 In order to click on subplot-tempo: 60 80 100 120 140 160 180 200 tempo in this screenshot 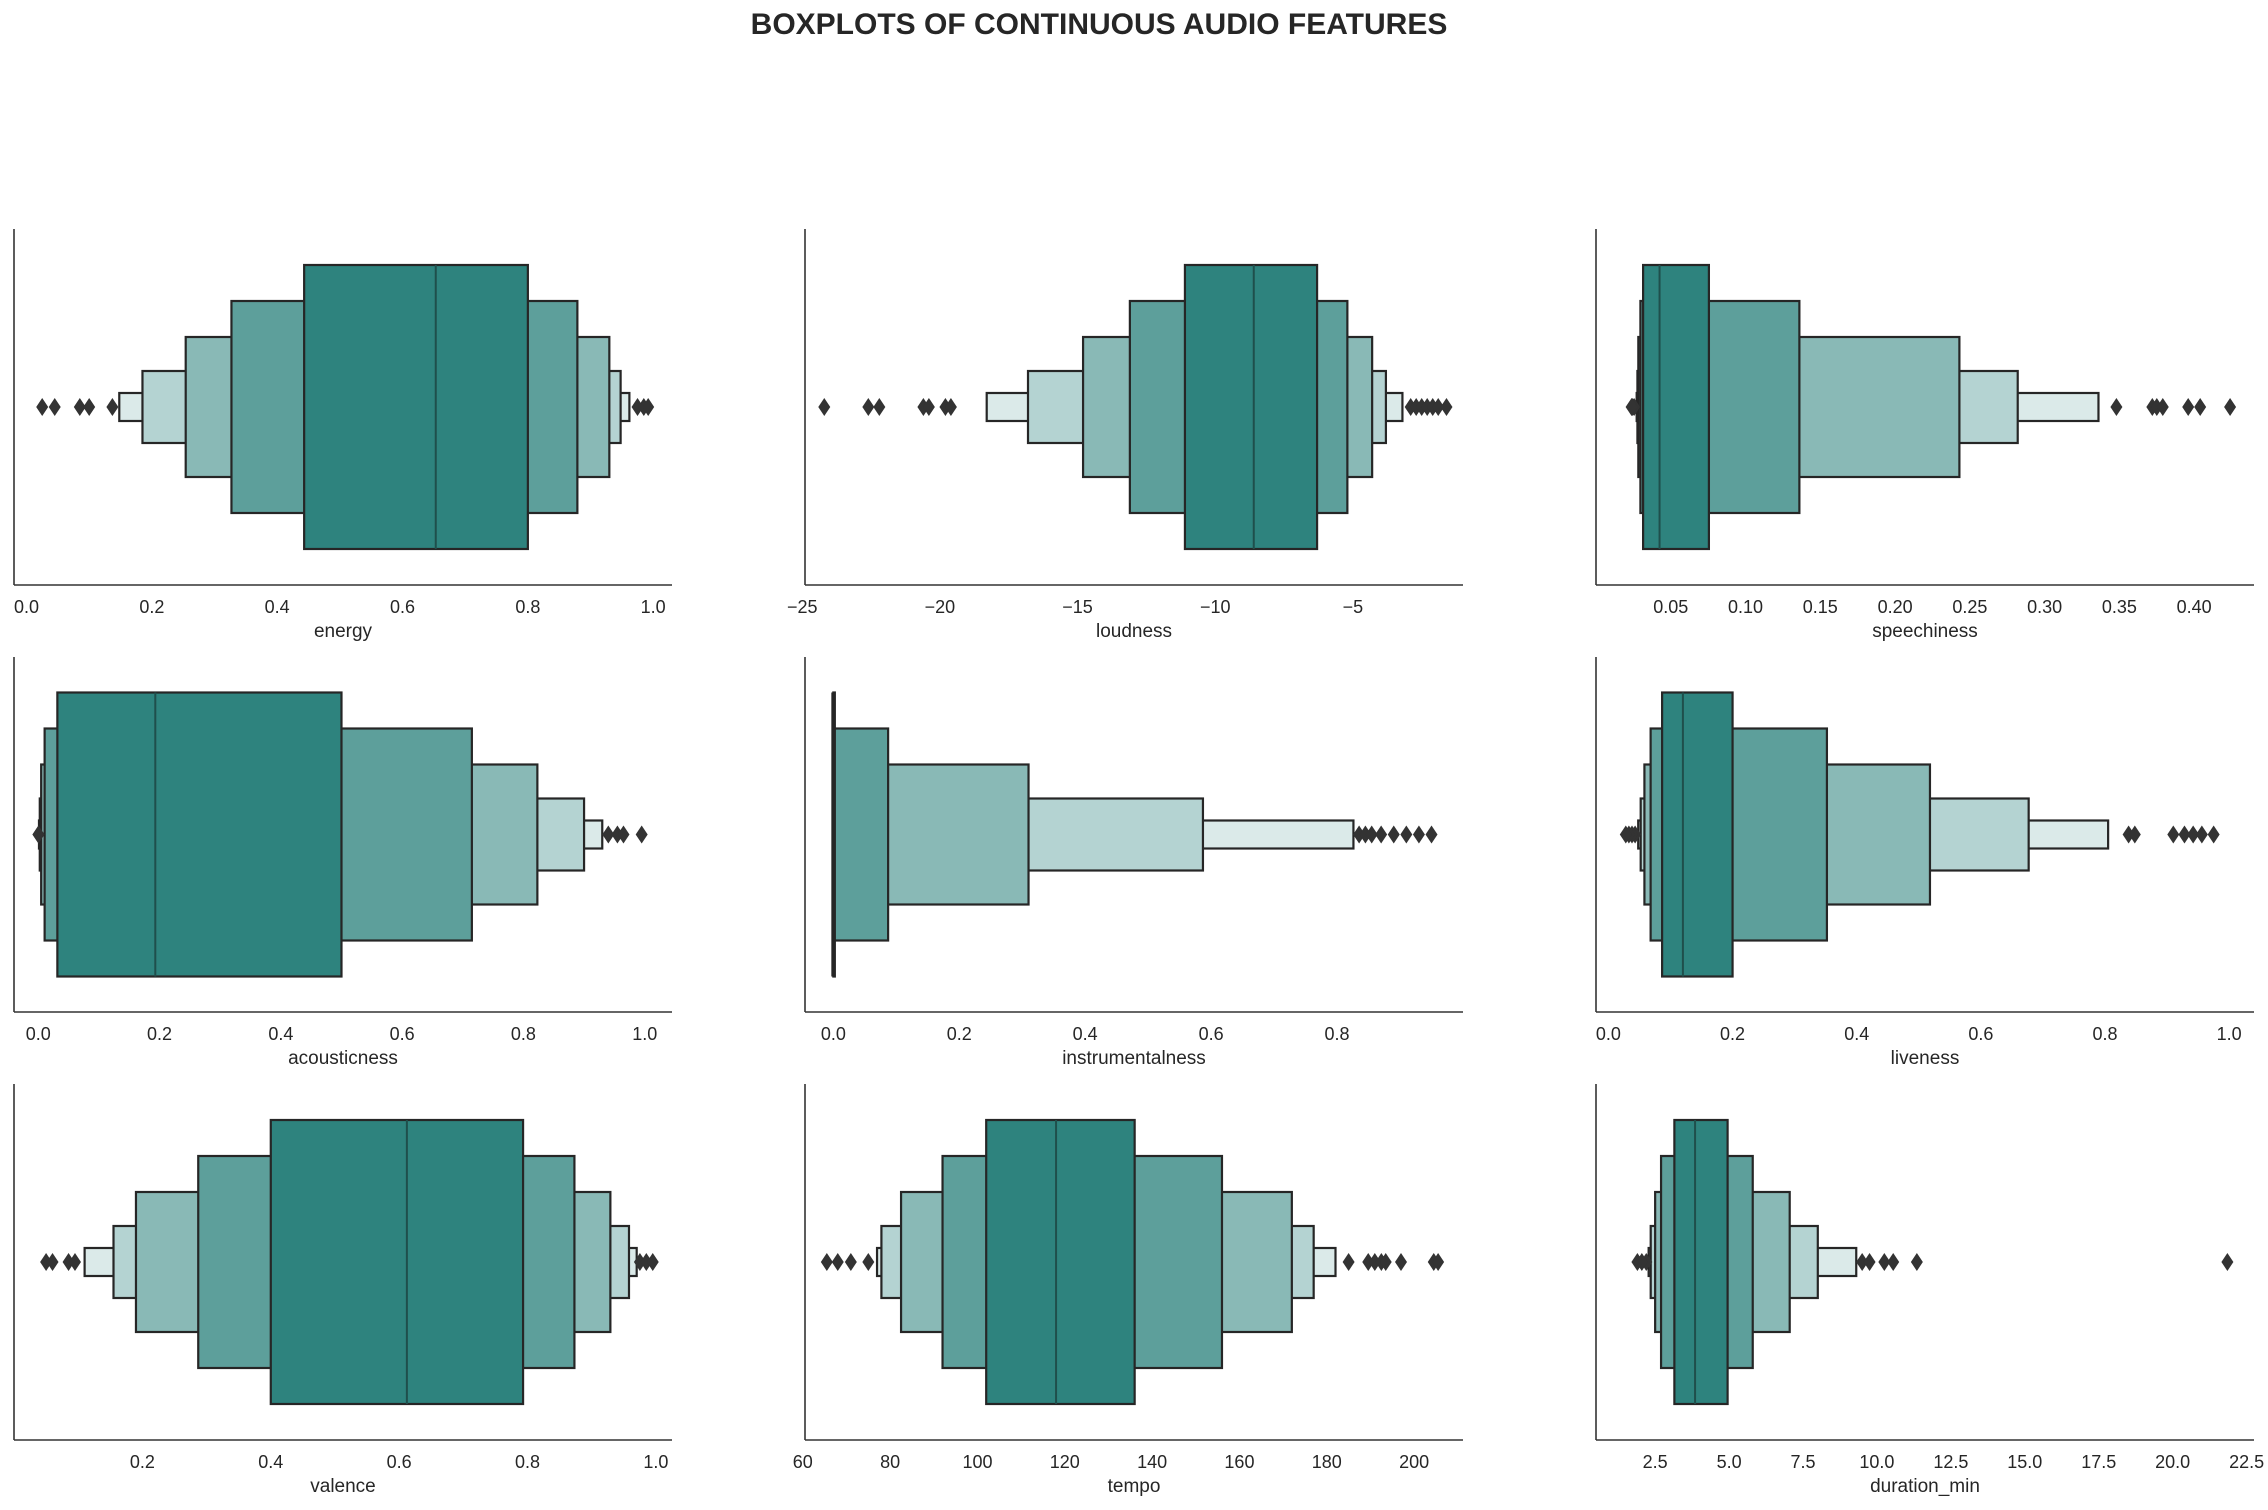, I will do `click(1128, 1290)`.